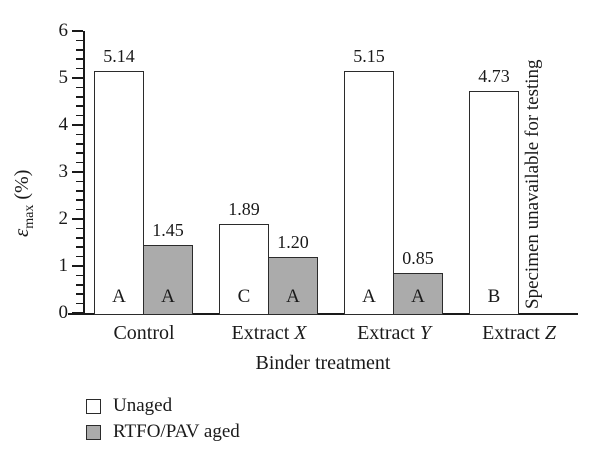 The image size is (600, 470). Describe the element at coordinates (63, 218) in the screenshot. I see `y-tick-label: 2` at that location.